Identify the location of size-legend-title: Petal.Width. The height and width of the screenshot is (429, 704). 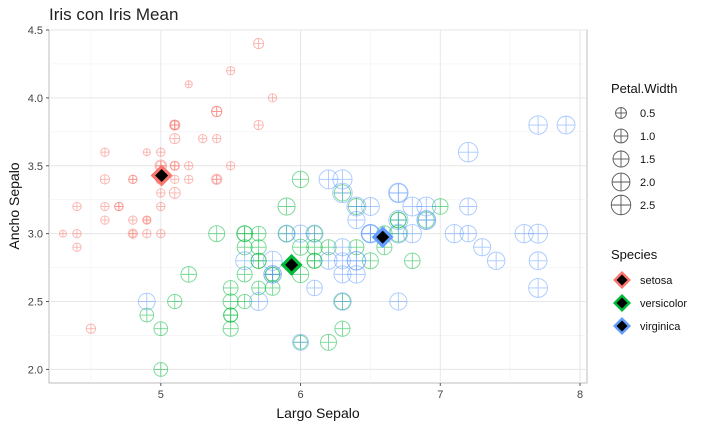
(644, 88).